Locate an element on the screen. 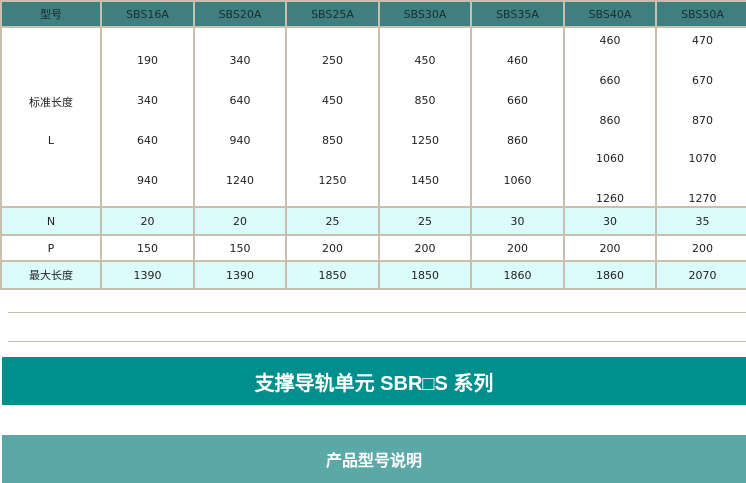  length-value: 1240 is located at coordinates (240, 180).